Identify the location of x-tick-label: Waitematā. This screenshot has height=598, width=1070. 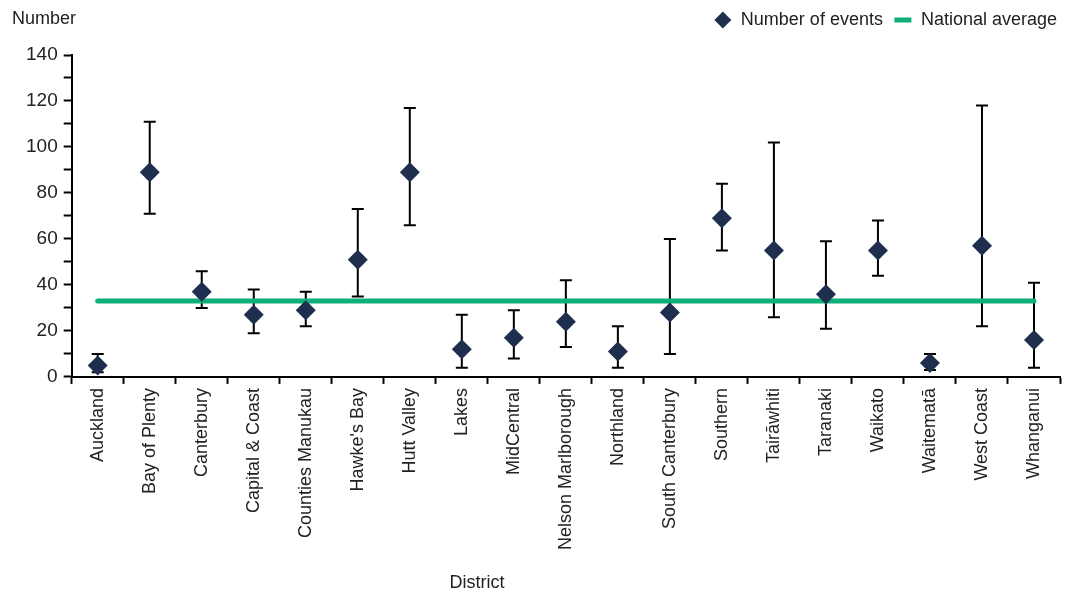
(928, 430).